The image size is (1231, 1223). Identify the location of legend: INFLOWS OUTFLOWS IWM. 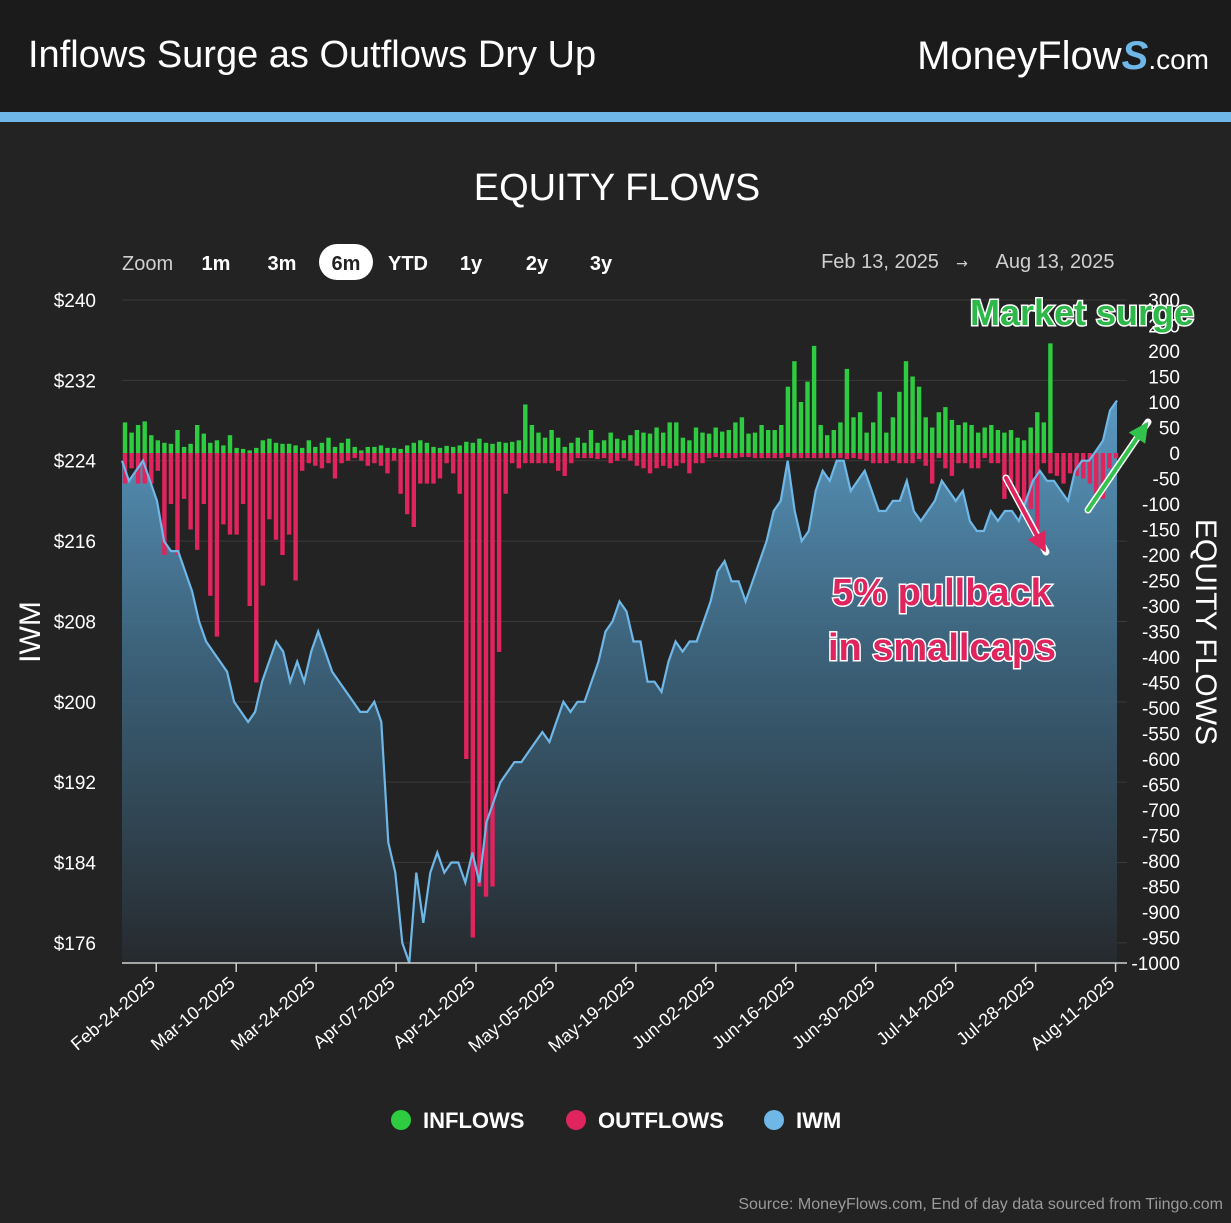
(616, 1120).